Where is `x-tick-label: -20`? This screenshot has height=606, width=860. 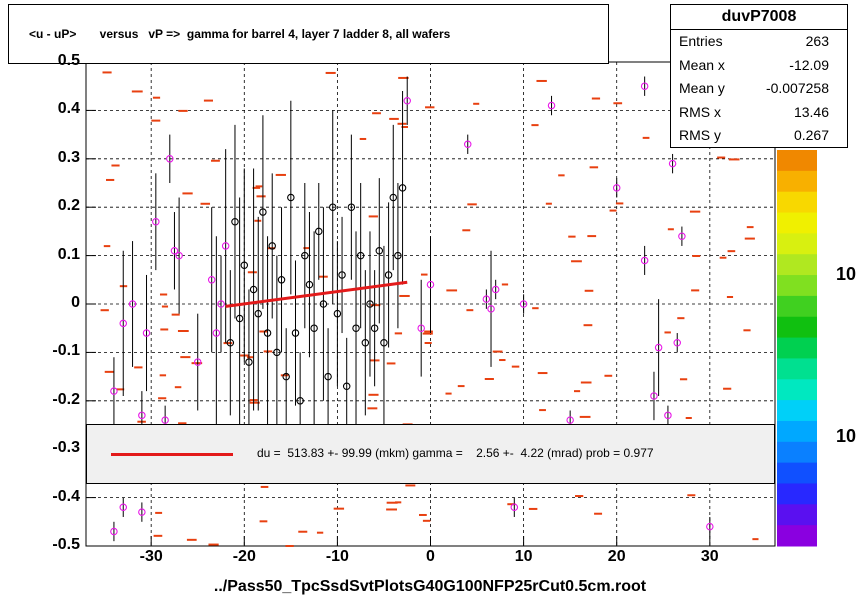 x-tick-label: -20 is located at coordinates (244, 556).